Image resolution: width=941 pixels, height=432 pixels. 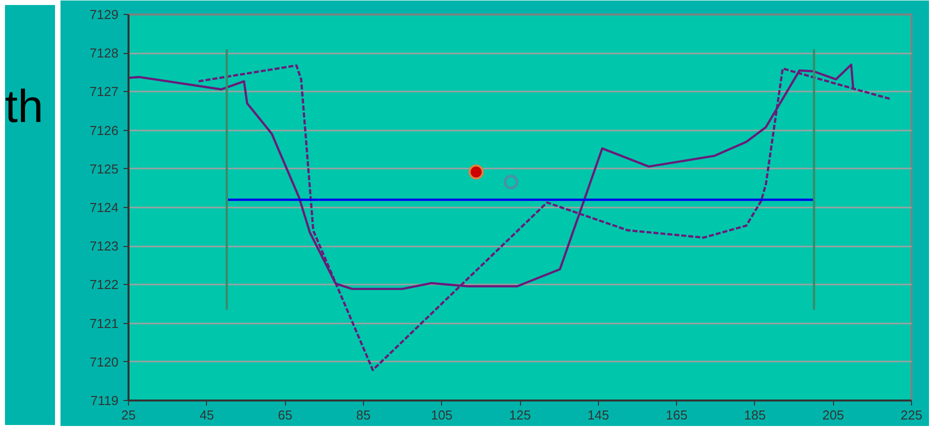 I want to click on y-tick-label: 7129, so click(x=104, y=14).